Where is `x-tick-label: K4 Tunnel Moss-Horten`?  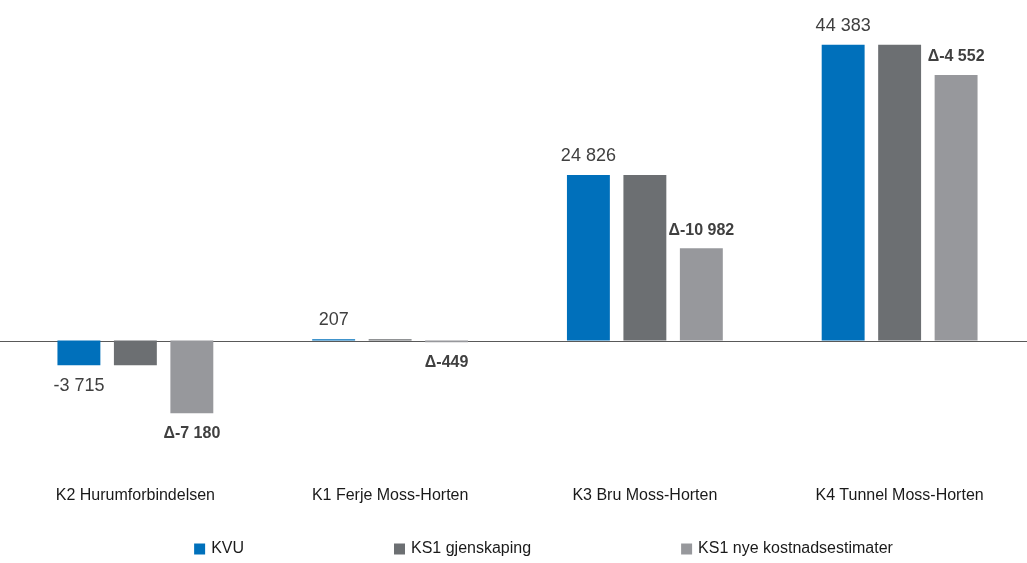 x-tick-label: K4 Tunnel Moss-Horten is located at coordinates (899, 494).